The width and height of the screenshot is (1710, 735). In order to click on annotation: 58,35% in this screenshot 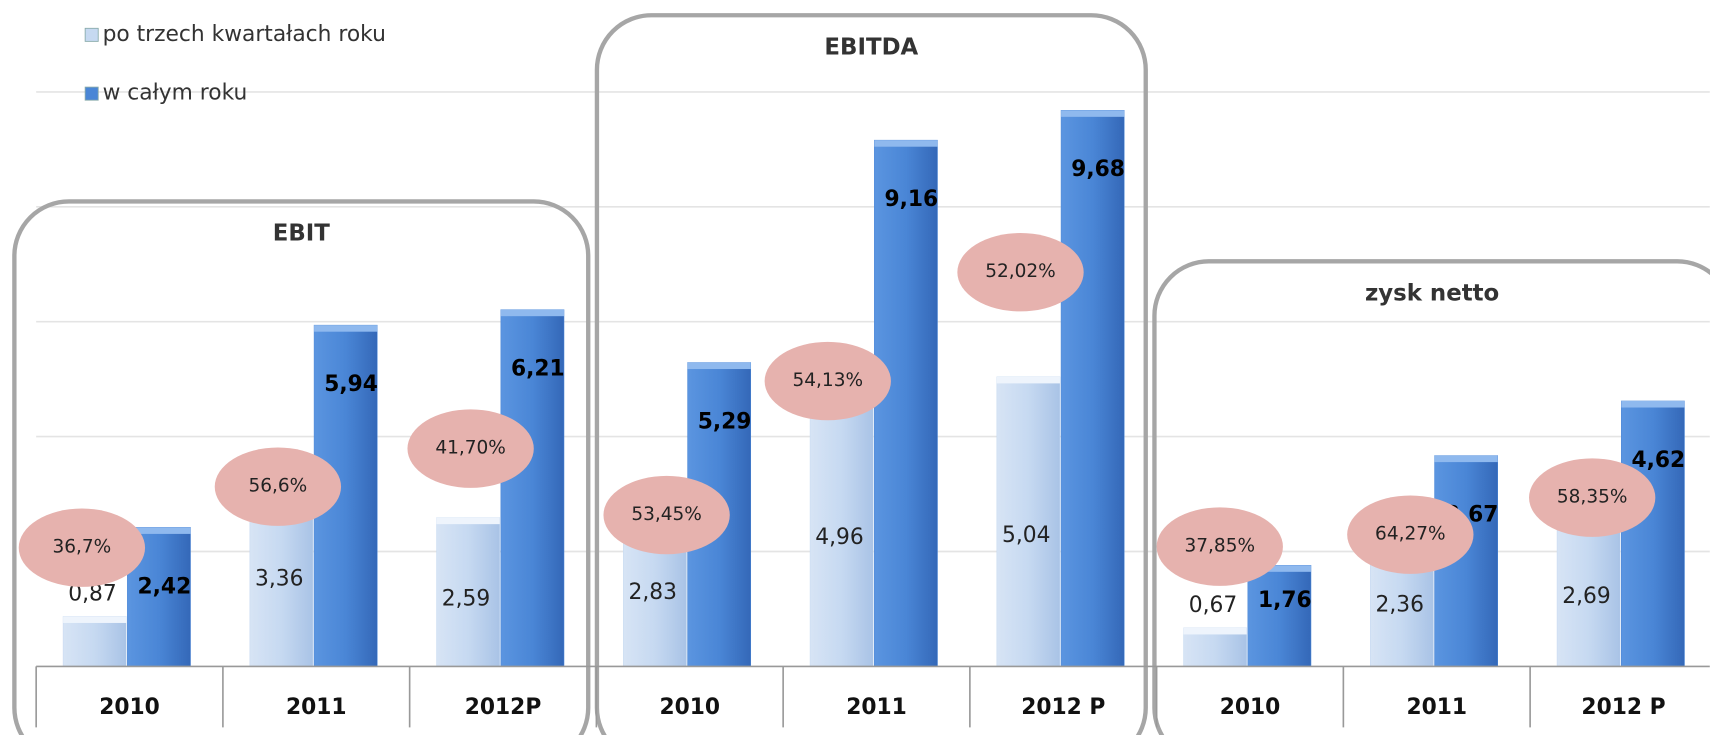, I will do `click(1592, 497)`.